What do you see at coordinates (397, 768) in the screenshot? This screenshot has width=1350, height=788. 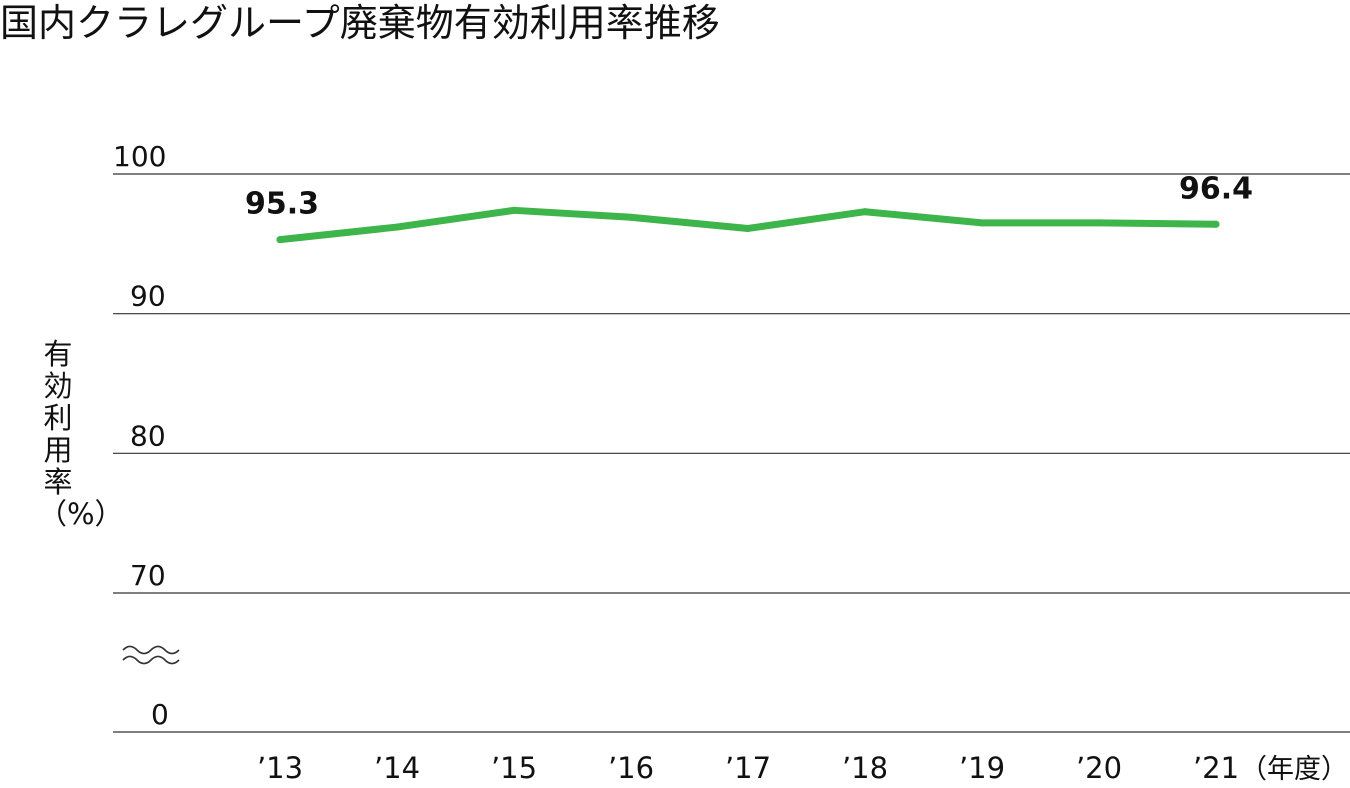 I see `x-tick-label: ’14` at bounding box center [397, 768].